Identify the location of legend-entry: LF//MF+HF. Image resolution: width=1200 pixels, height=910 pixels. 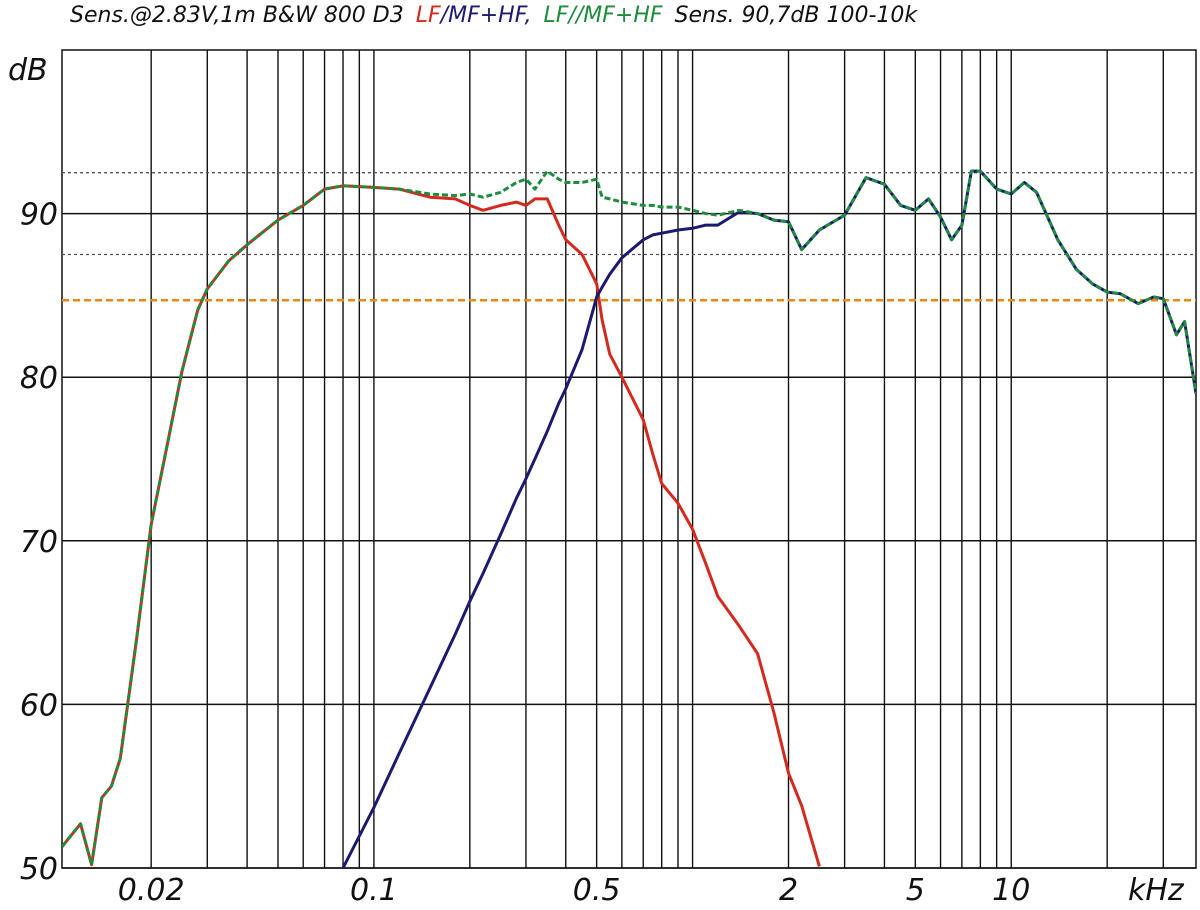
(603, 15).